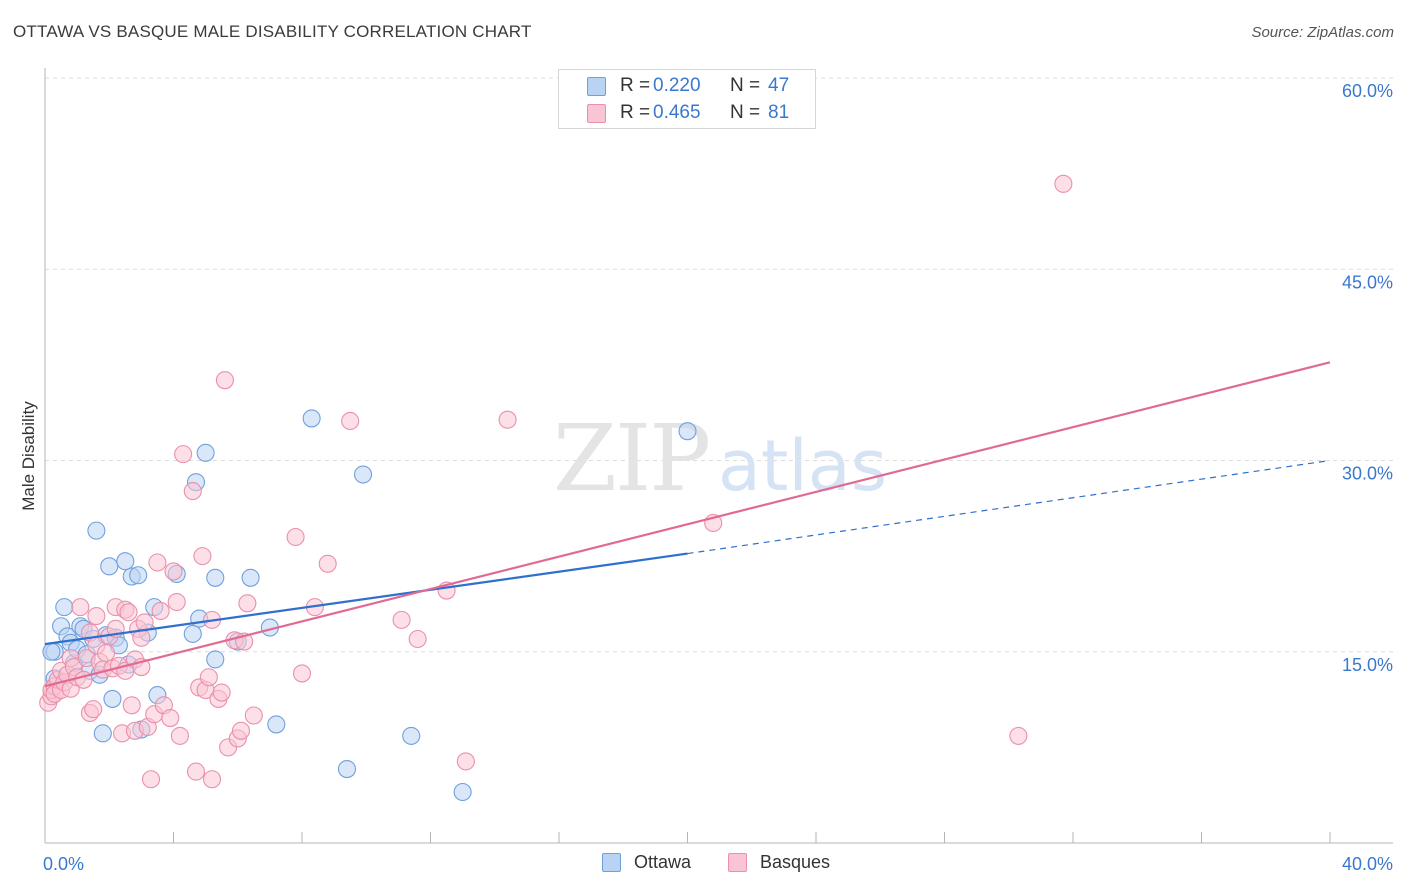 Image resolution: width=1406 pixels, height=892 pixels. I want to click on y-axis-label: Male Disability, so click(28, 456).